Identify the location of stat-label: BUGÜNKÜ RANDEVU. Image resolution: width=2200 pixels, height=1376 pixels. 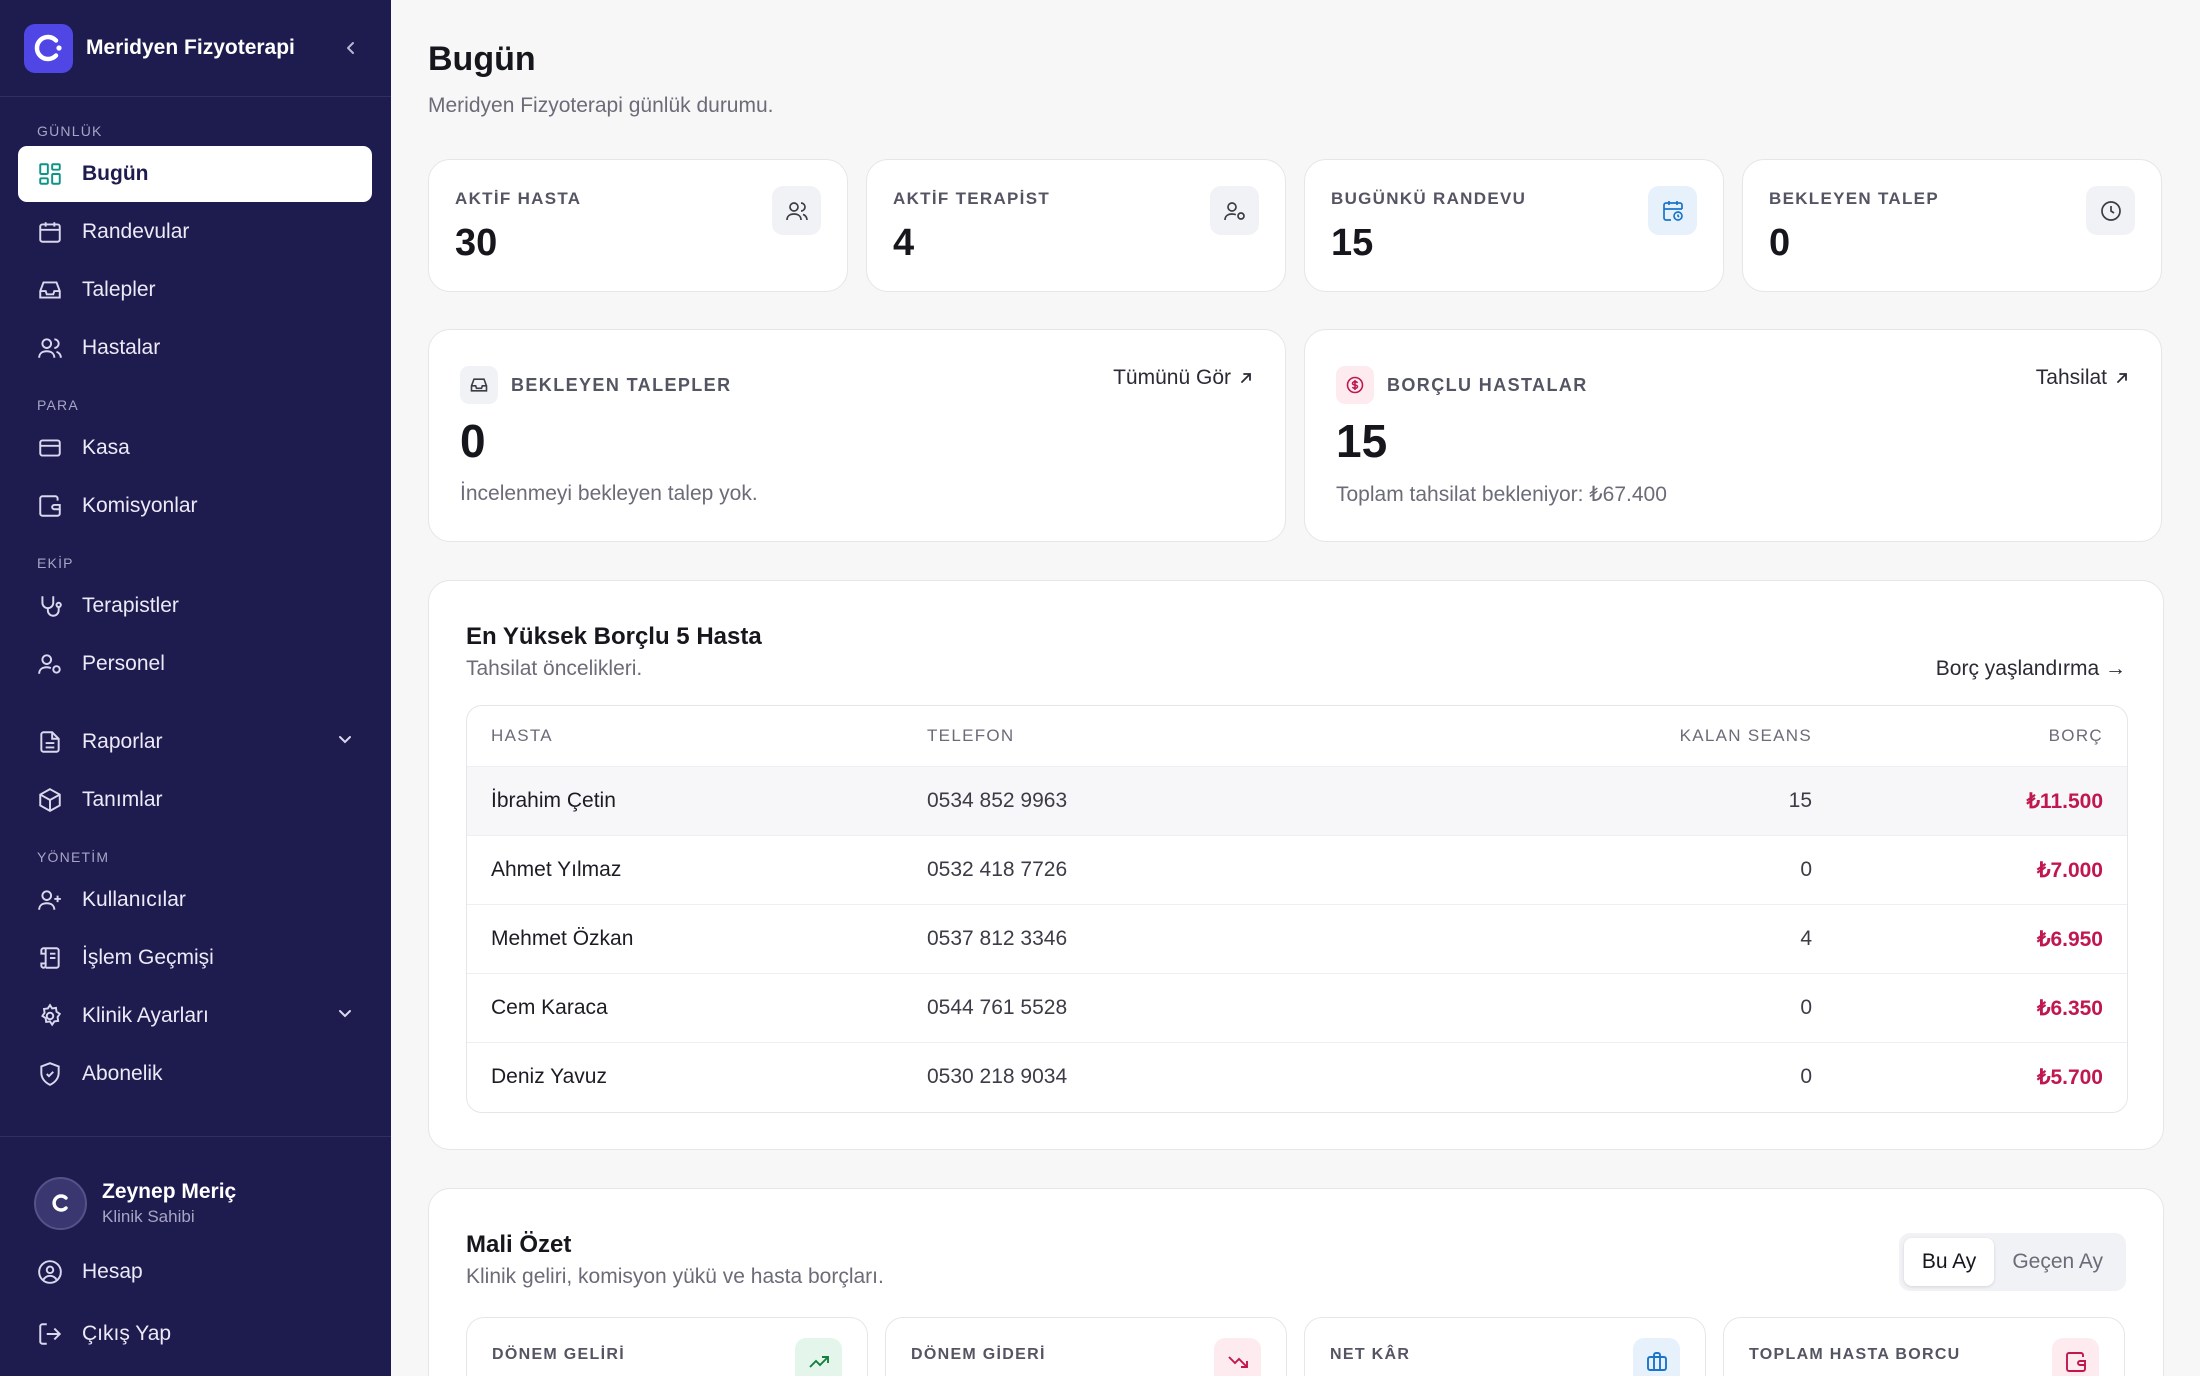
(1429, 198).